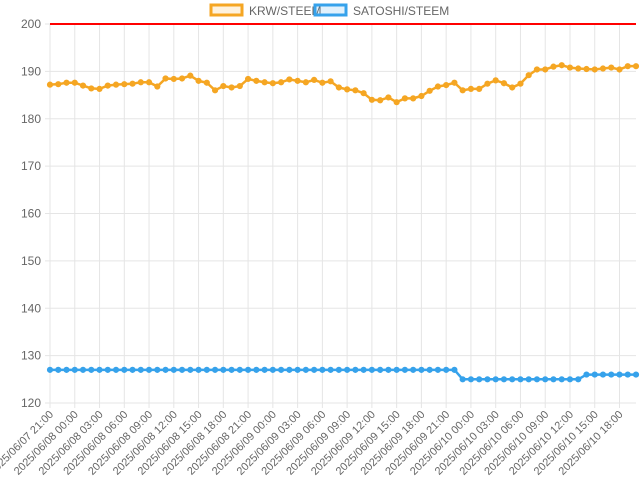 This screenshot has height=485, width=640. Describe the element at coordinates (31, 24) in the screenshot. I see `y-tick-label: 200` at that location.